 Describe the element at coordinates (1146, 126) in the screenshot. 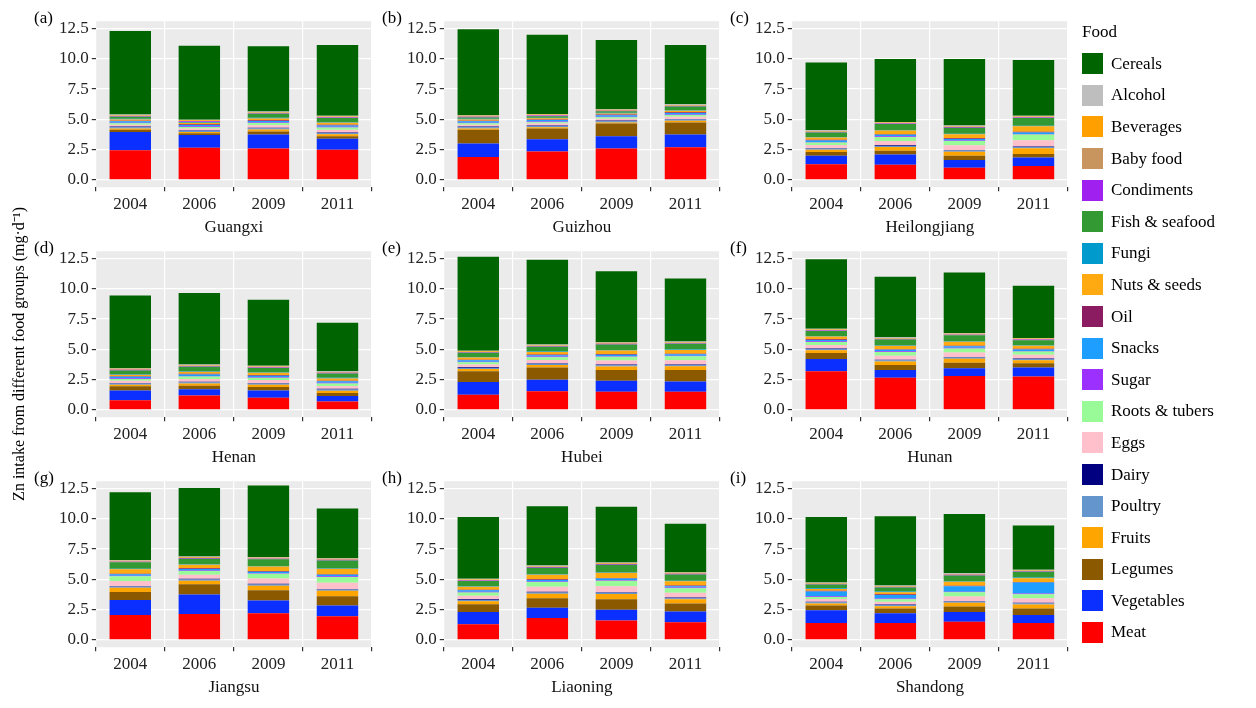

I see `legend-label: Beverages` at that location.